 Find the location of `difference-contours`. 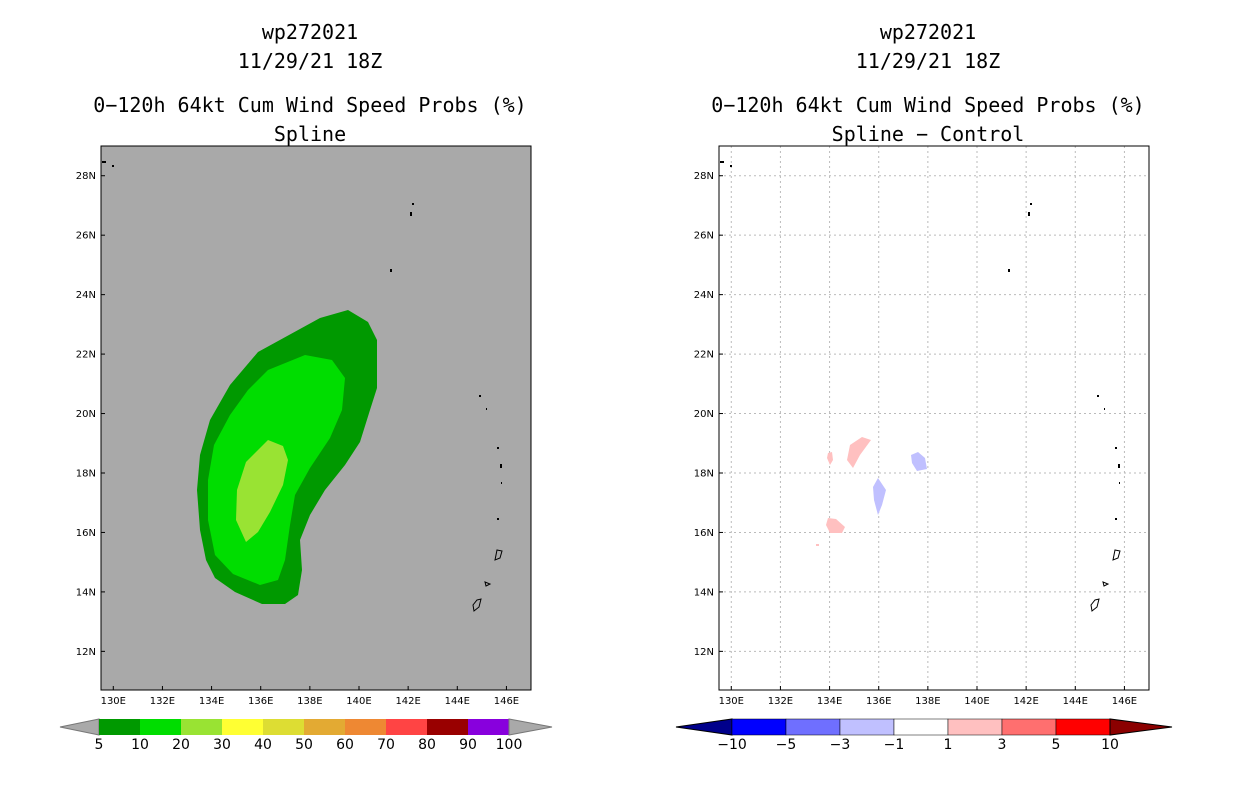

difference-contours is located at coordinates (871, 491).